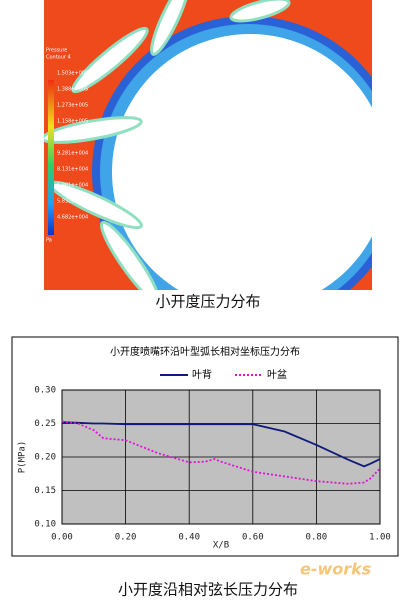  Describe the element at coordinates (317, 538) in the screenshot. I see `x-tick-label: 0.80` at that location.